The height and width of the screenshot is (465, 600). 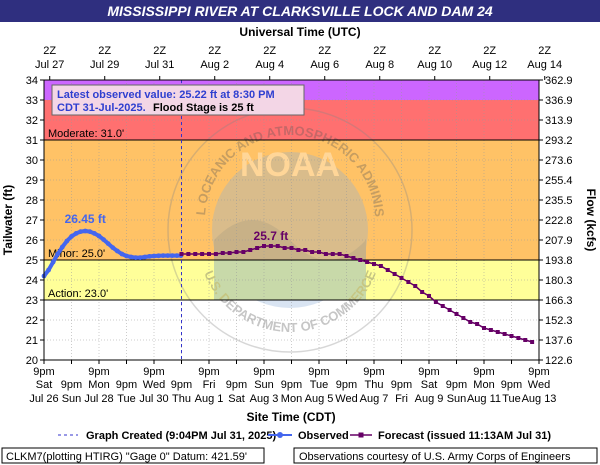 I want to click on right-tick-label: 166.3, so click(x=559, y=301).